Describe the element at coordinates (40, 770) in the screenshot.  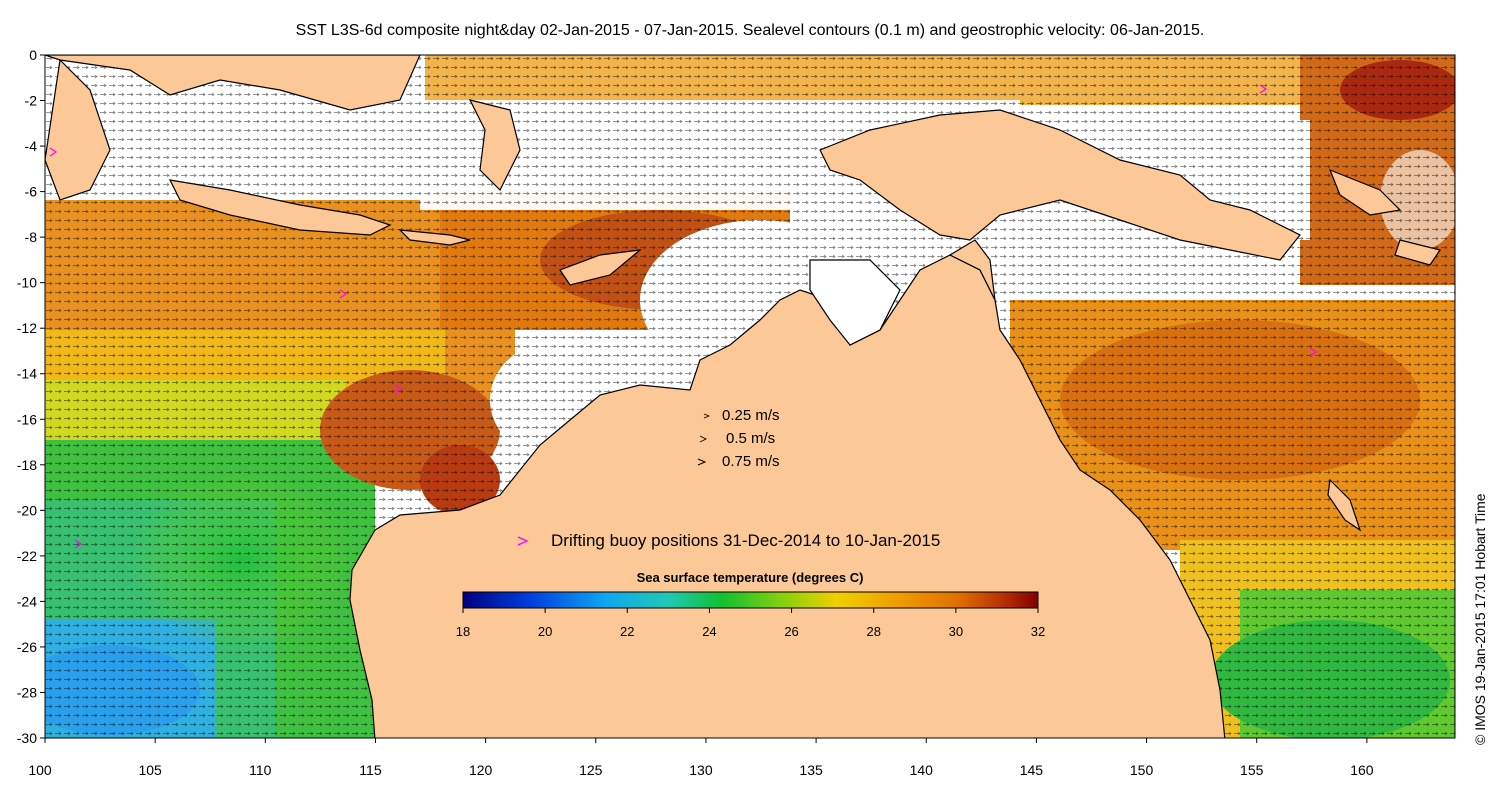
I see `x-tick-label: 100` at that location.